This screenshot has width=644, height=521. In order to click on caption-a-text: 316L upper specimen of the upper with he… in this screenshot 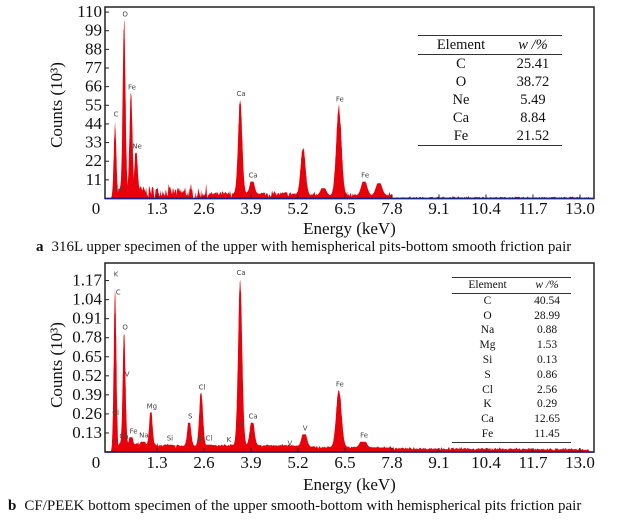, I will do `click(311, 247)`.